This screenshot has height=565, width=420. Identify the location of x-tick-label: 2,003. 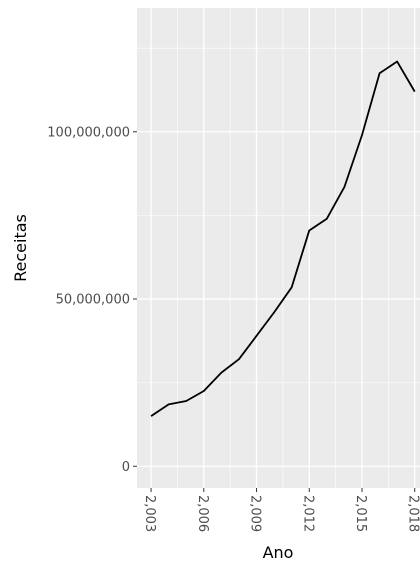
(149, 513).